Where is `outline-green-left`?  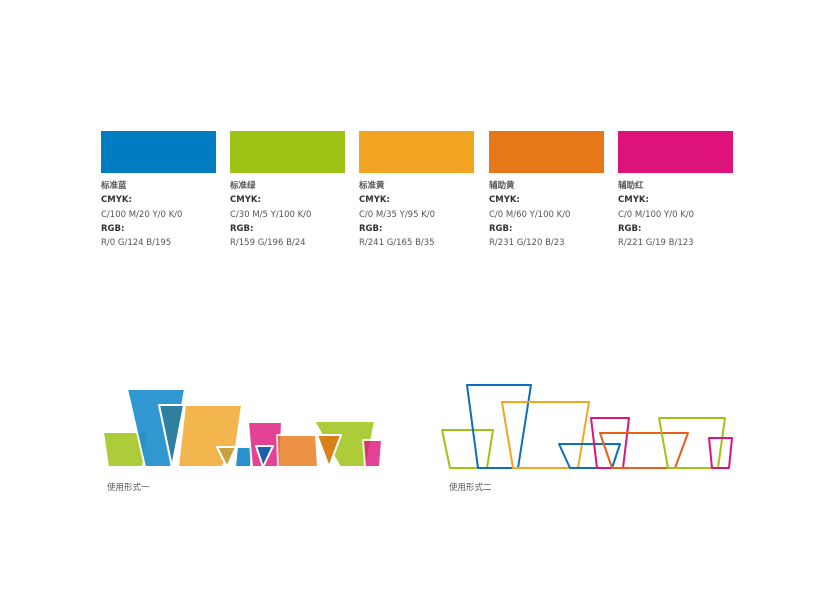
outline-green-left is located at coordinates (467, 449).